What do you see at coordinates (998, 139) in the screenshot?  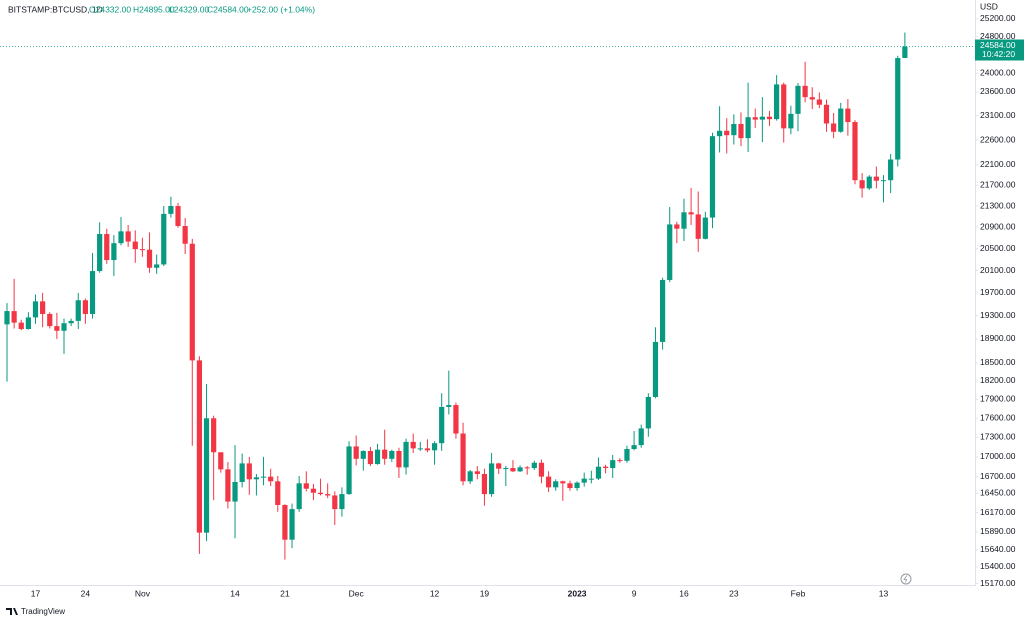 I see `y-tick-label: 22600.00` at bounding box center [998, 139].